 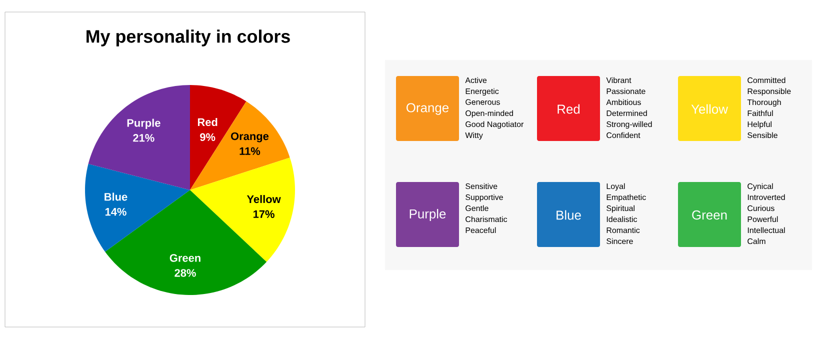 I want to click on text: Red, so click(x=569, y=109).